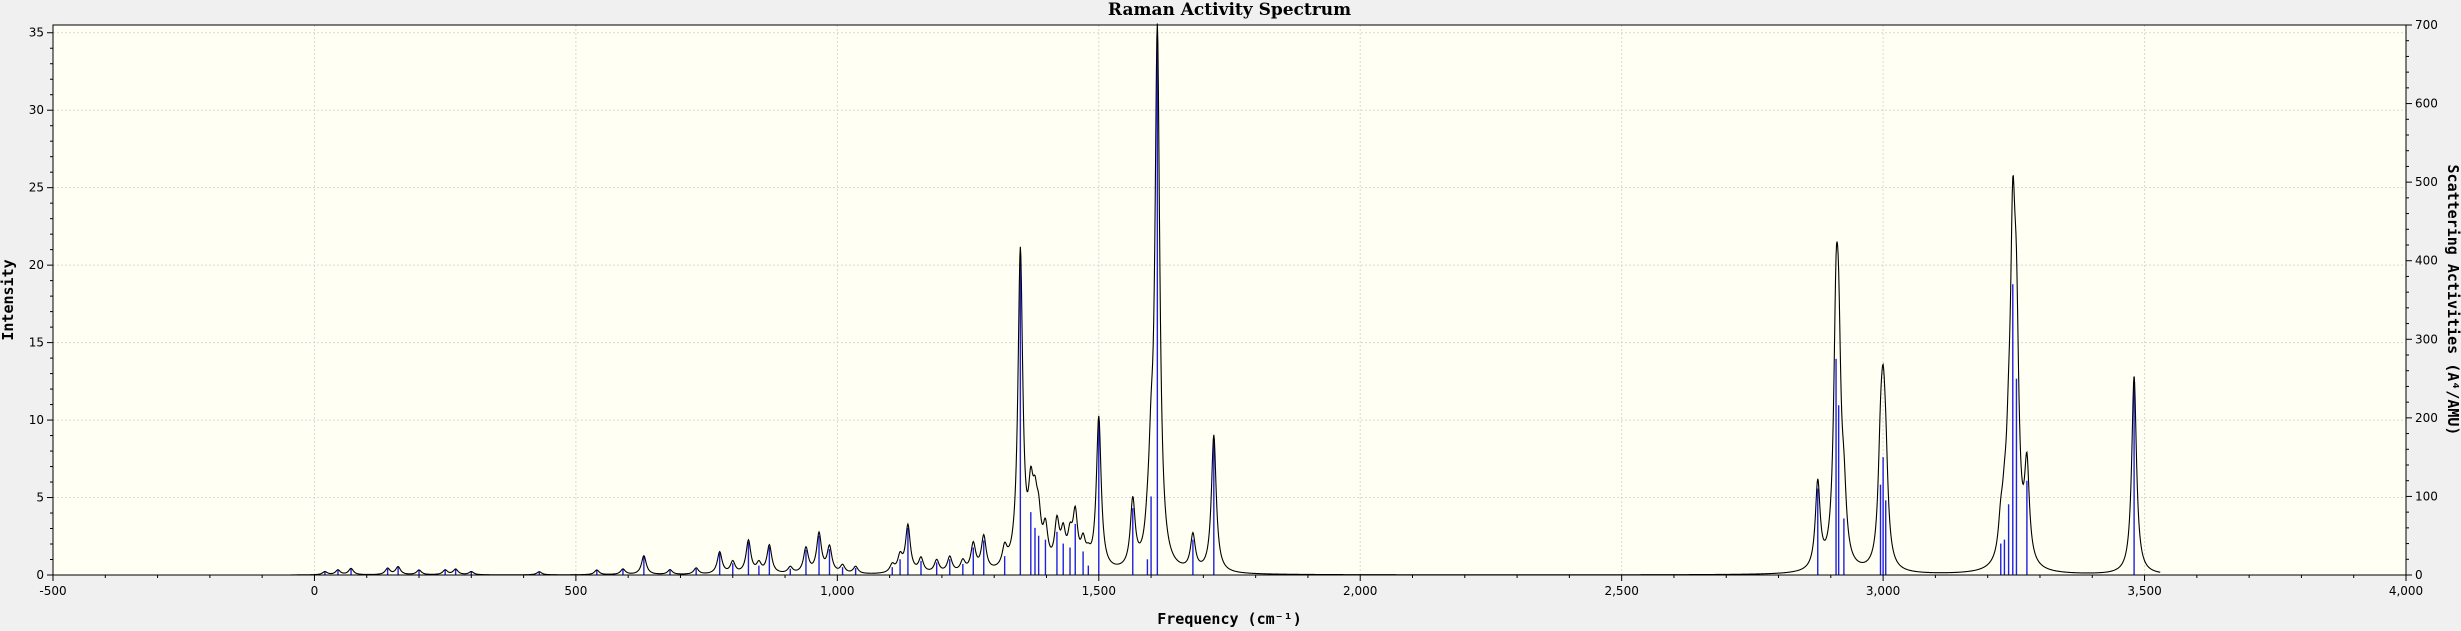 This screenshot has height=631, width=2461. Describe the element at coordinates (1360, 591) in the screenshot. I see `x-tick-label: 2,000` at that location.